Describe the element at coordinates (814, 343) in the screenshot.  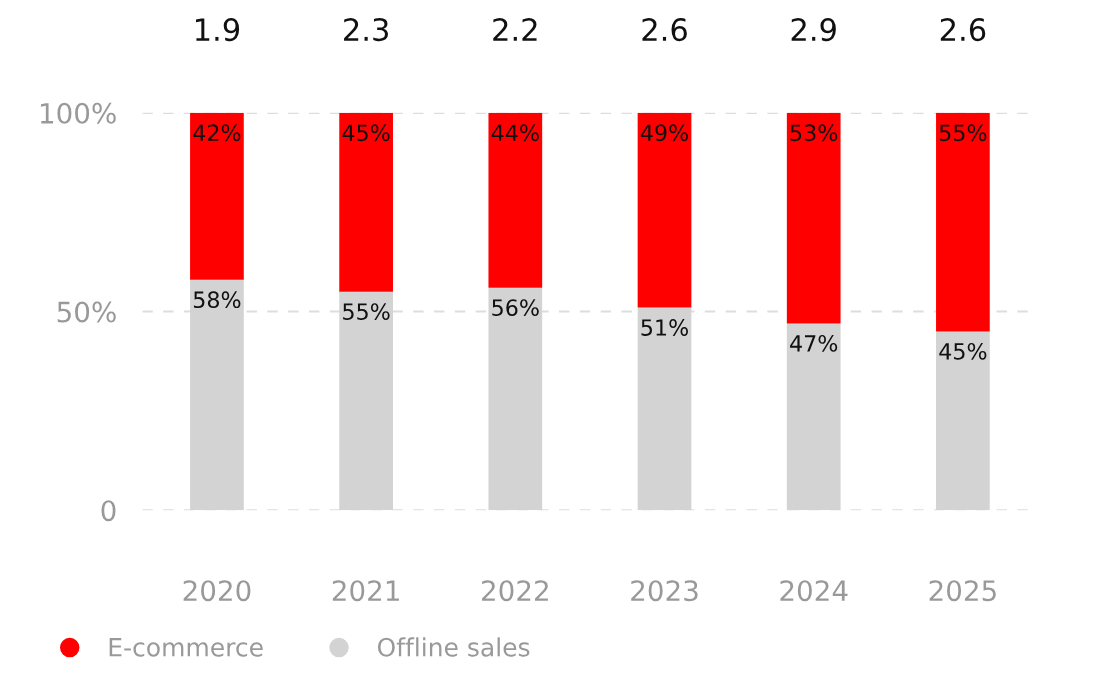
I see `data-label: 47%` at that location.